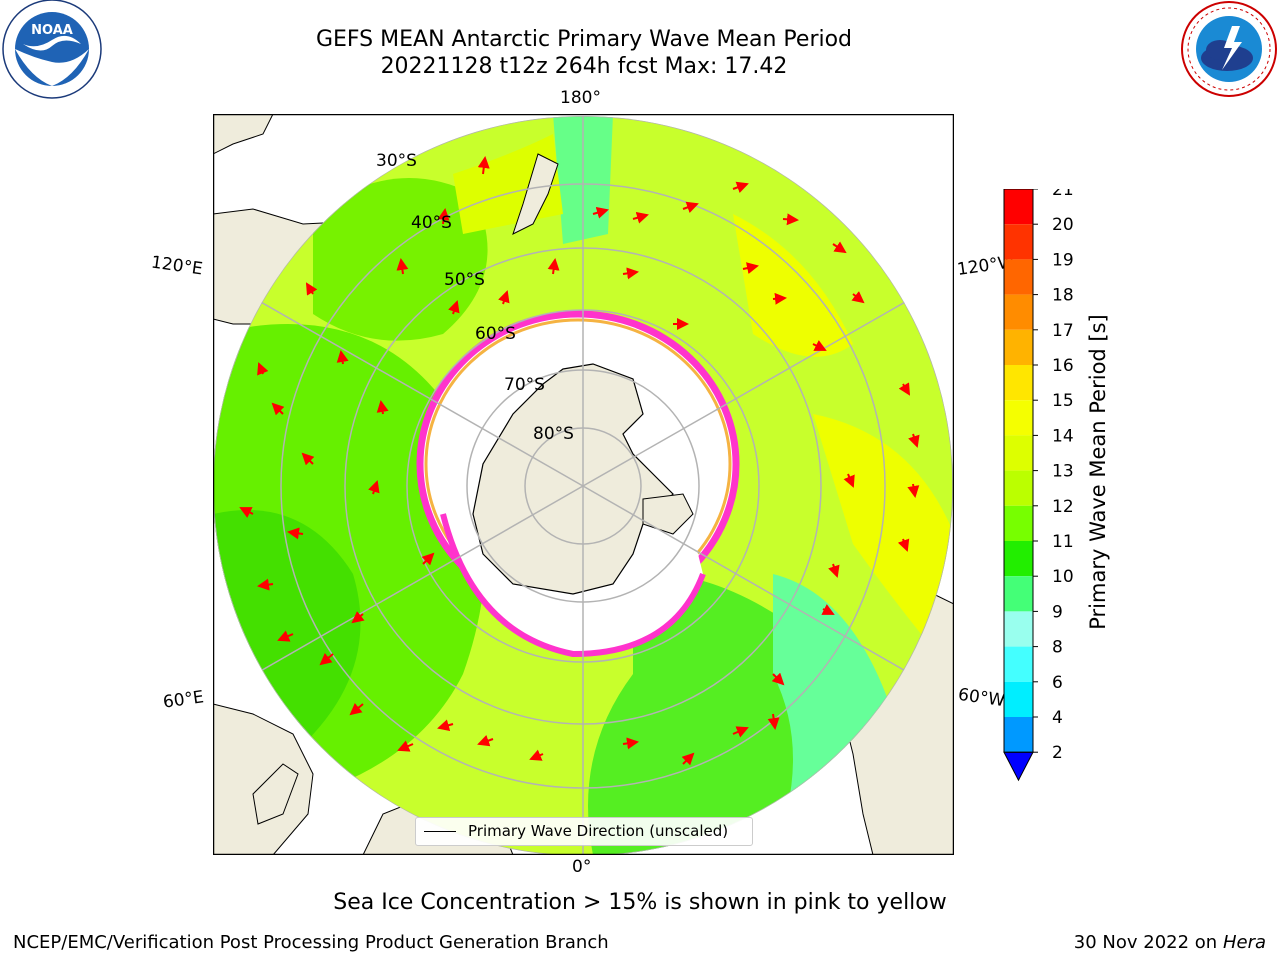  I want to click on colorbar-tick-label: 4, so click(1057, 718).